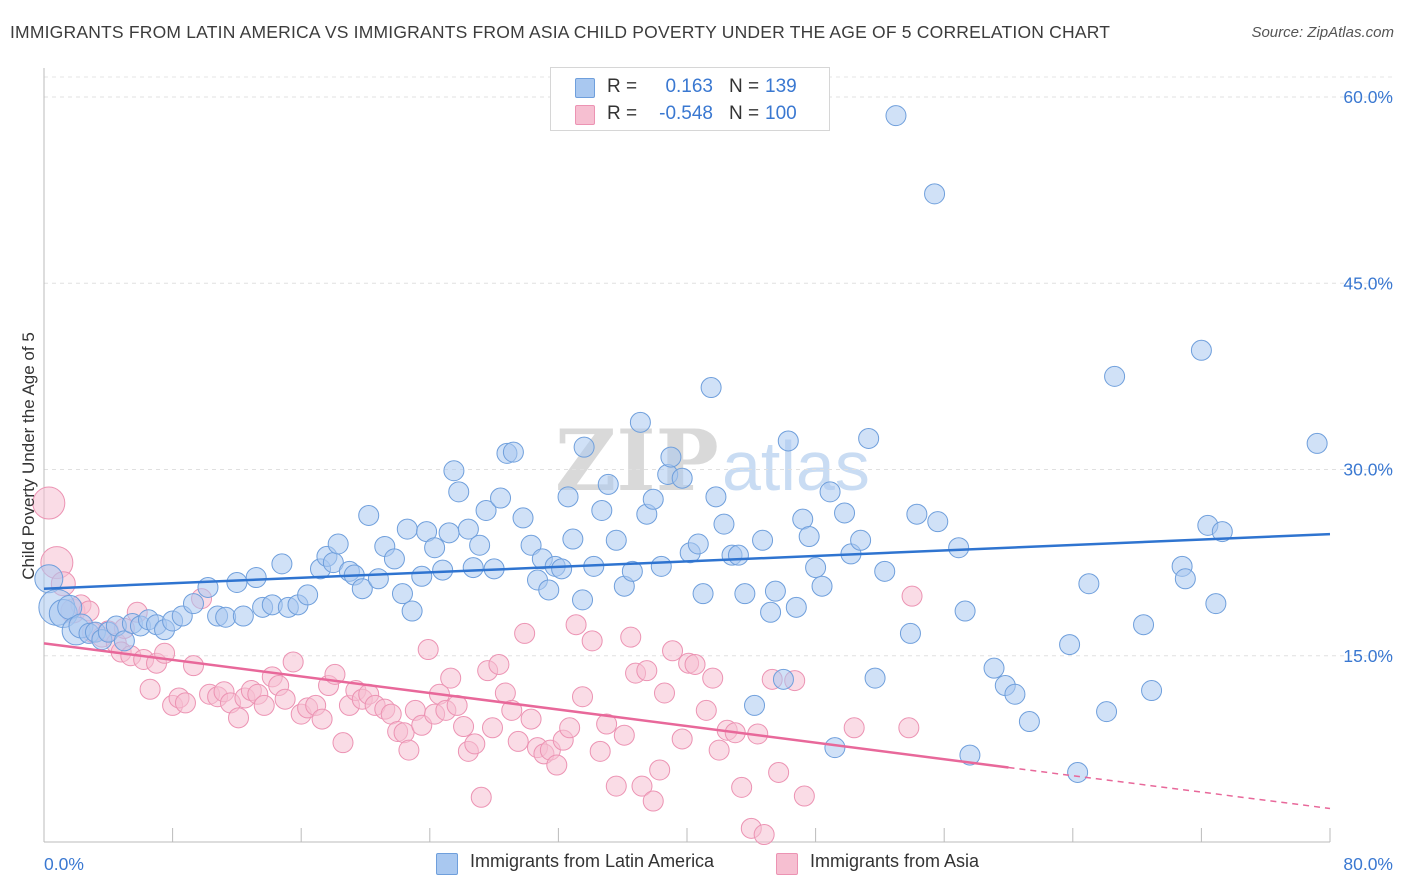 This screenshot has width=1406, height=892. Describe the element at coordinates (526, 705) in the screenshot. I see `trend-line-asia` at that location.